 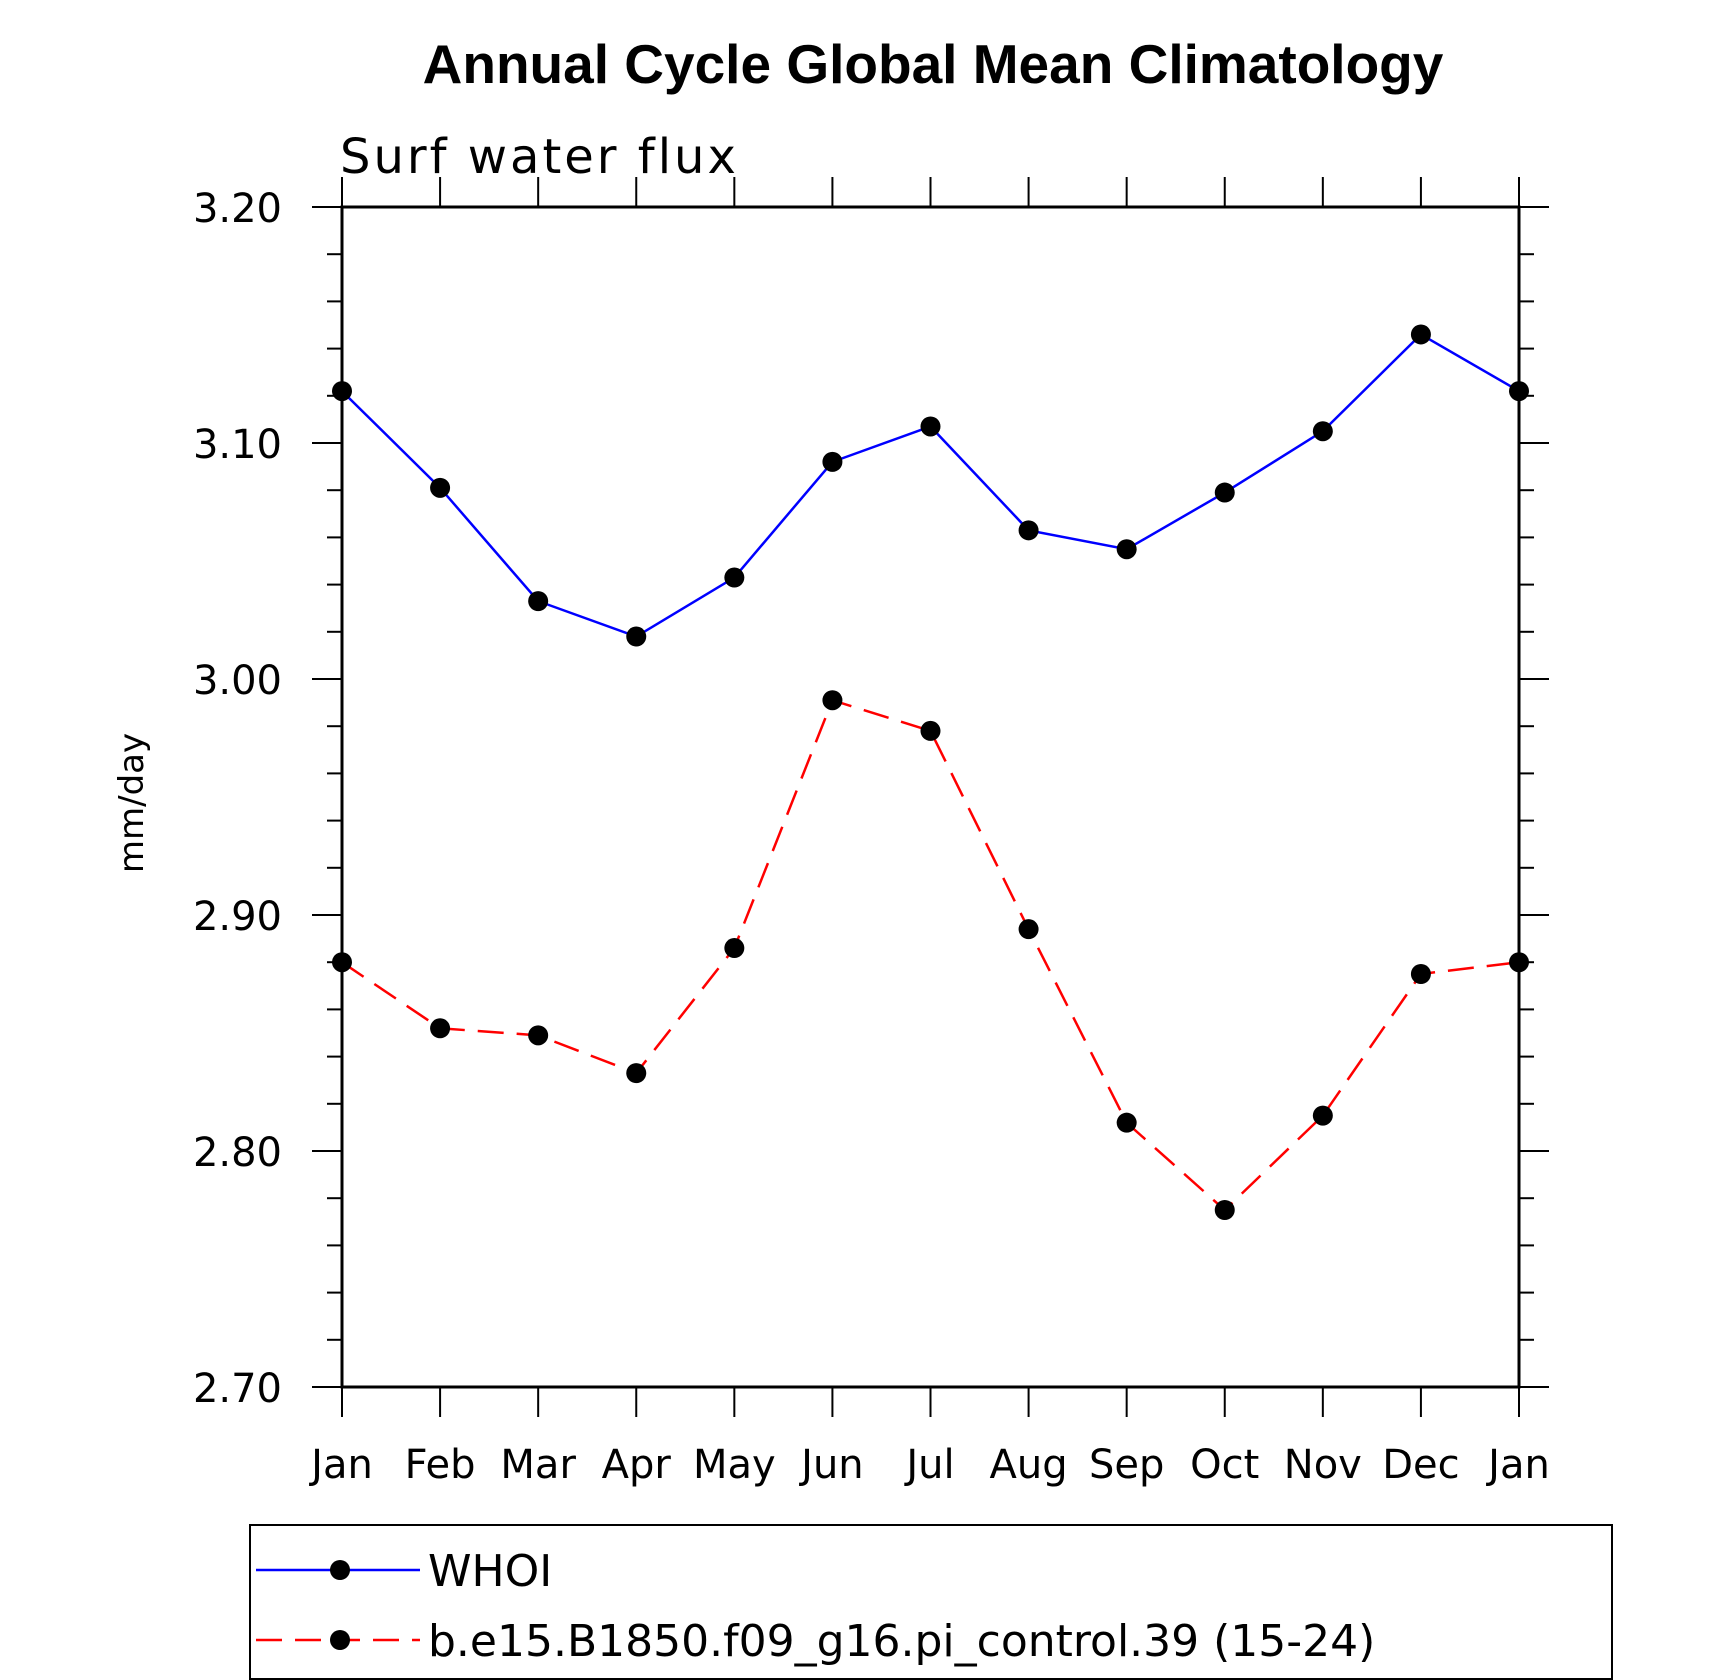 What do you see at coordinates (1126, 1465) in the screenshot?
I see `x-tick-label: Sep` at bounding box center [1126, 1465].